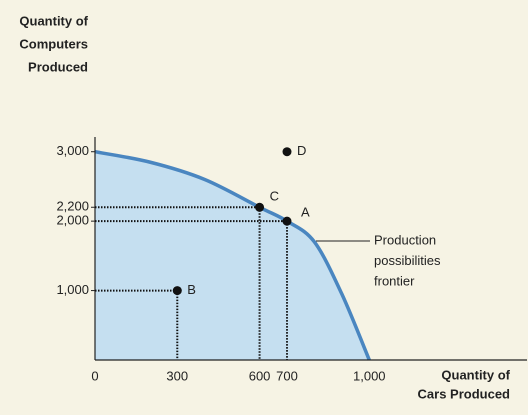  I want to click on x-tick-label: 700, so click(287, 375).